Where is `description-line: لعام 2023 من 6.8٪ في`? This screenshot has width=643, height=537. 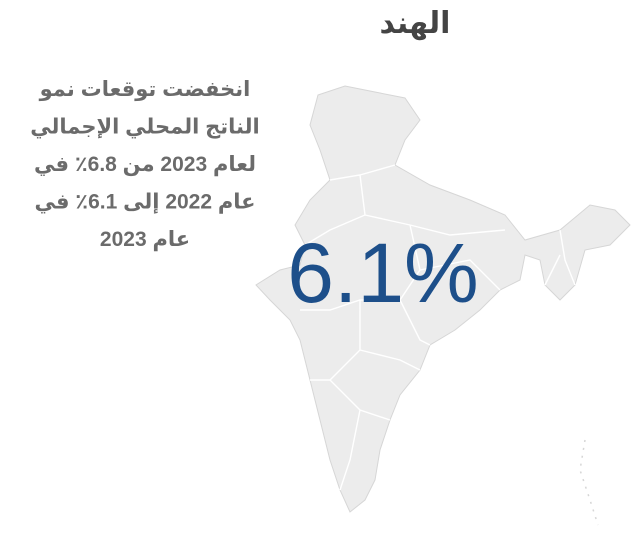
description-line: لعام 2023 من 6.8٪ في is located at coordinates (145, 164).